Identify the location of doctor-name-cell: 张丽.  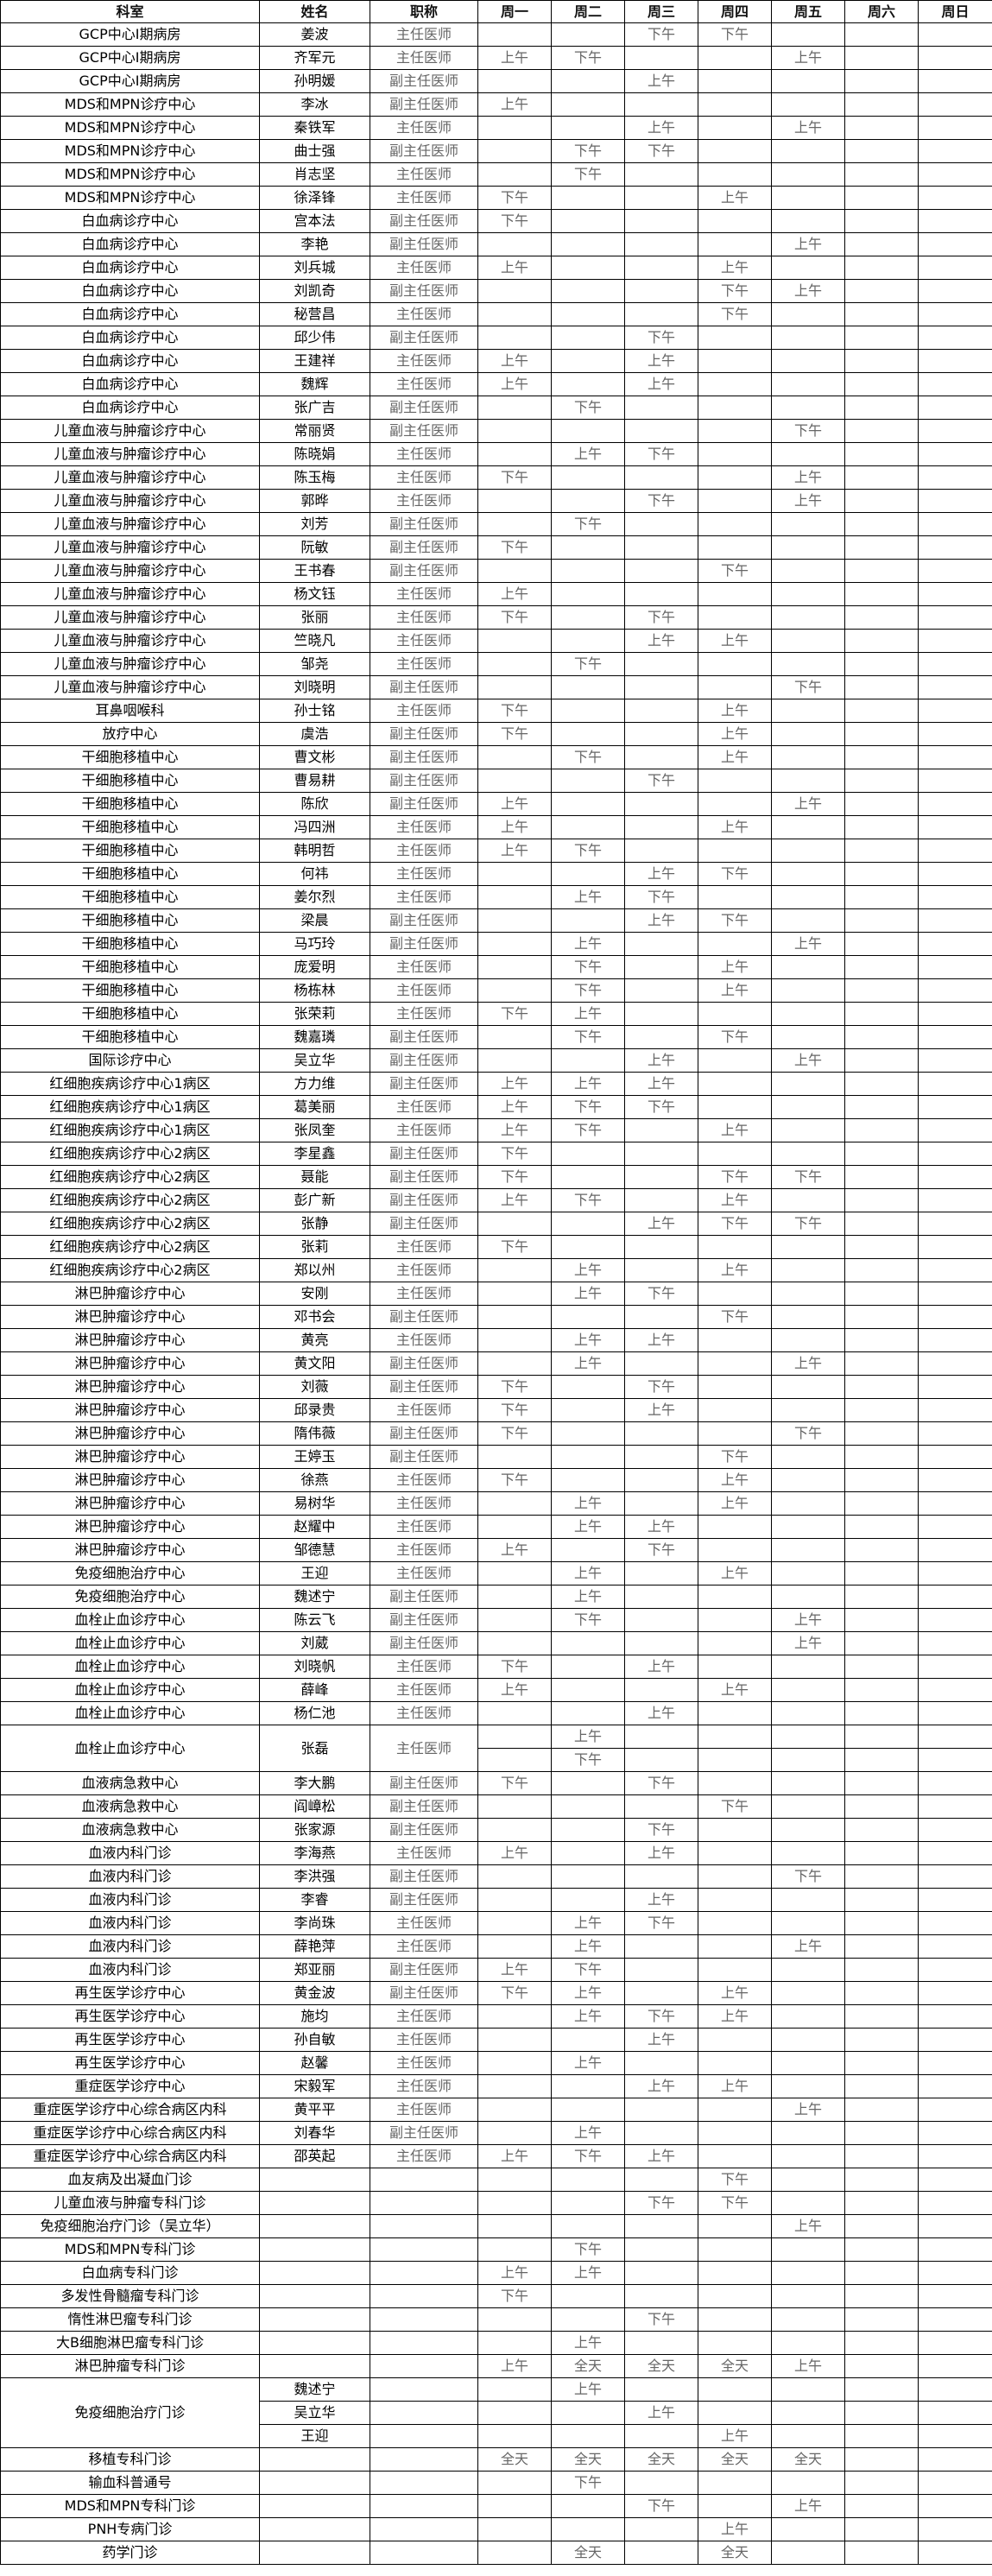
(314, 617).